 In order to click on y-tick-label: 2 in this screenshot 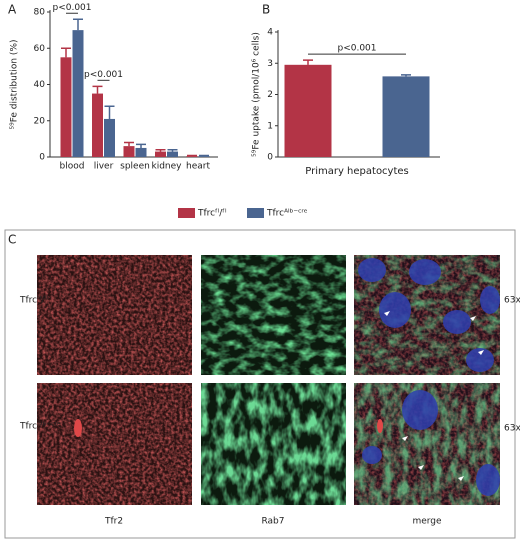, I will do `click(270, 95)`.